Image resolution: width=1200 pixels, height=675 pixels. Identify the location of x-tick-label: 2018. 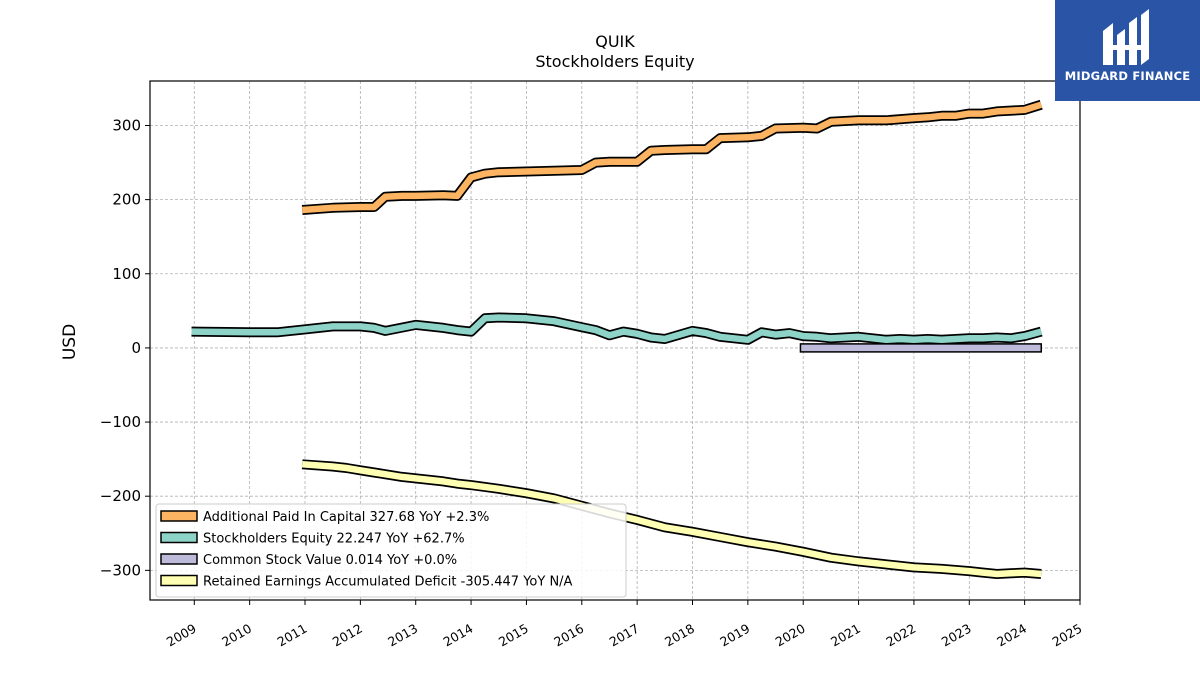
(679, 635).